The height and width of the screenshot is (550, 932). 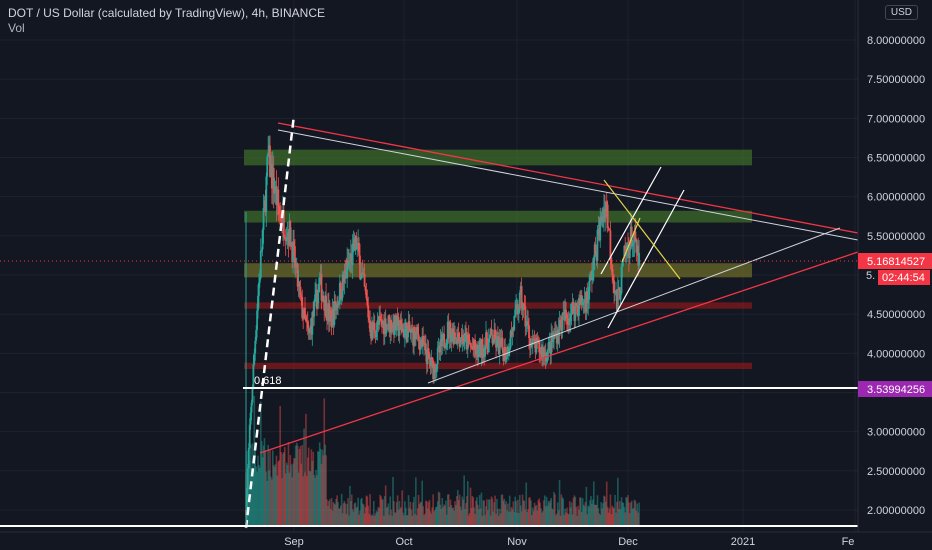 What do you see at coordinates (517, 542) in the screenshot?
I see `time-tick-label: Nov` at bounding box center [517, 542].